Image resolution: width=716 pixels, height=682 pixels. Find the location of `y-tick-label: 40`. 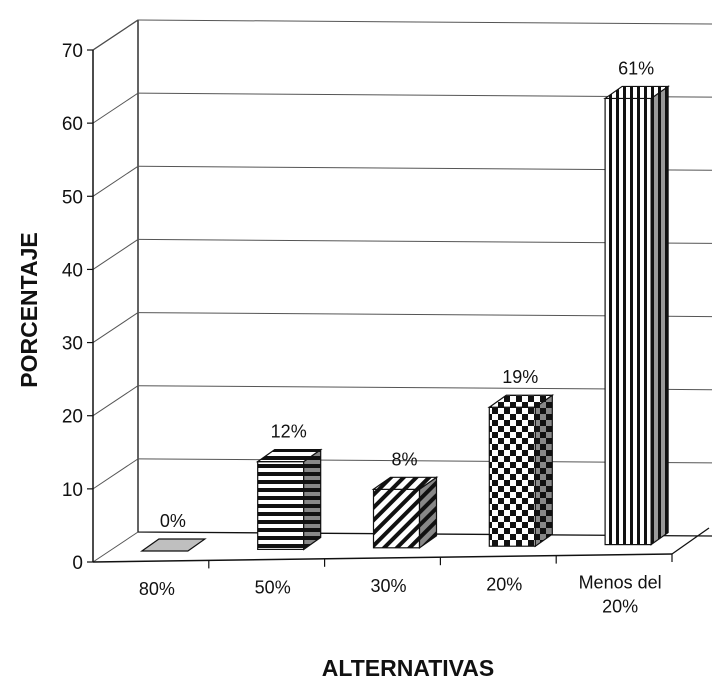

y-tick-label: 40 is located at coordinates (72, 270).